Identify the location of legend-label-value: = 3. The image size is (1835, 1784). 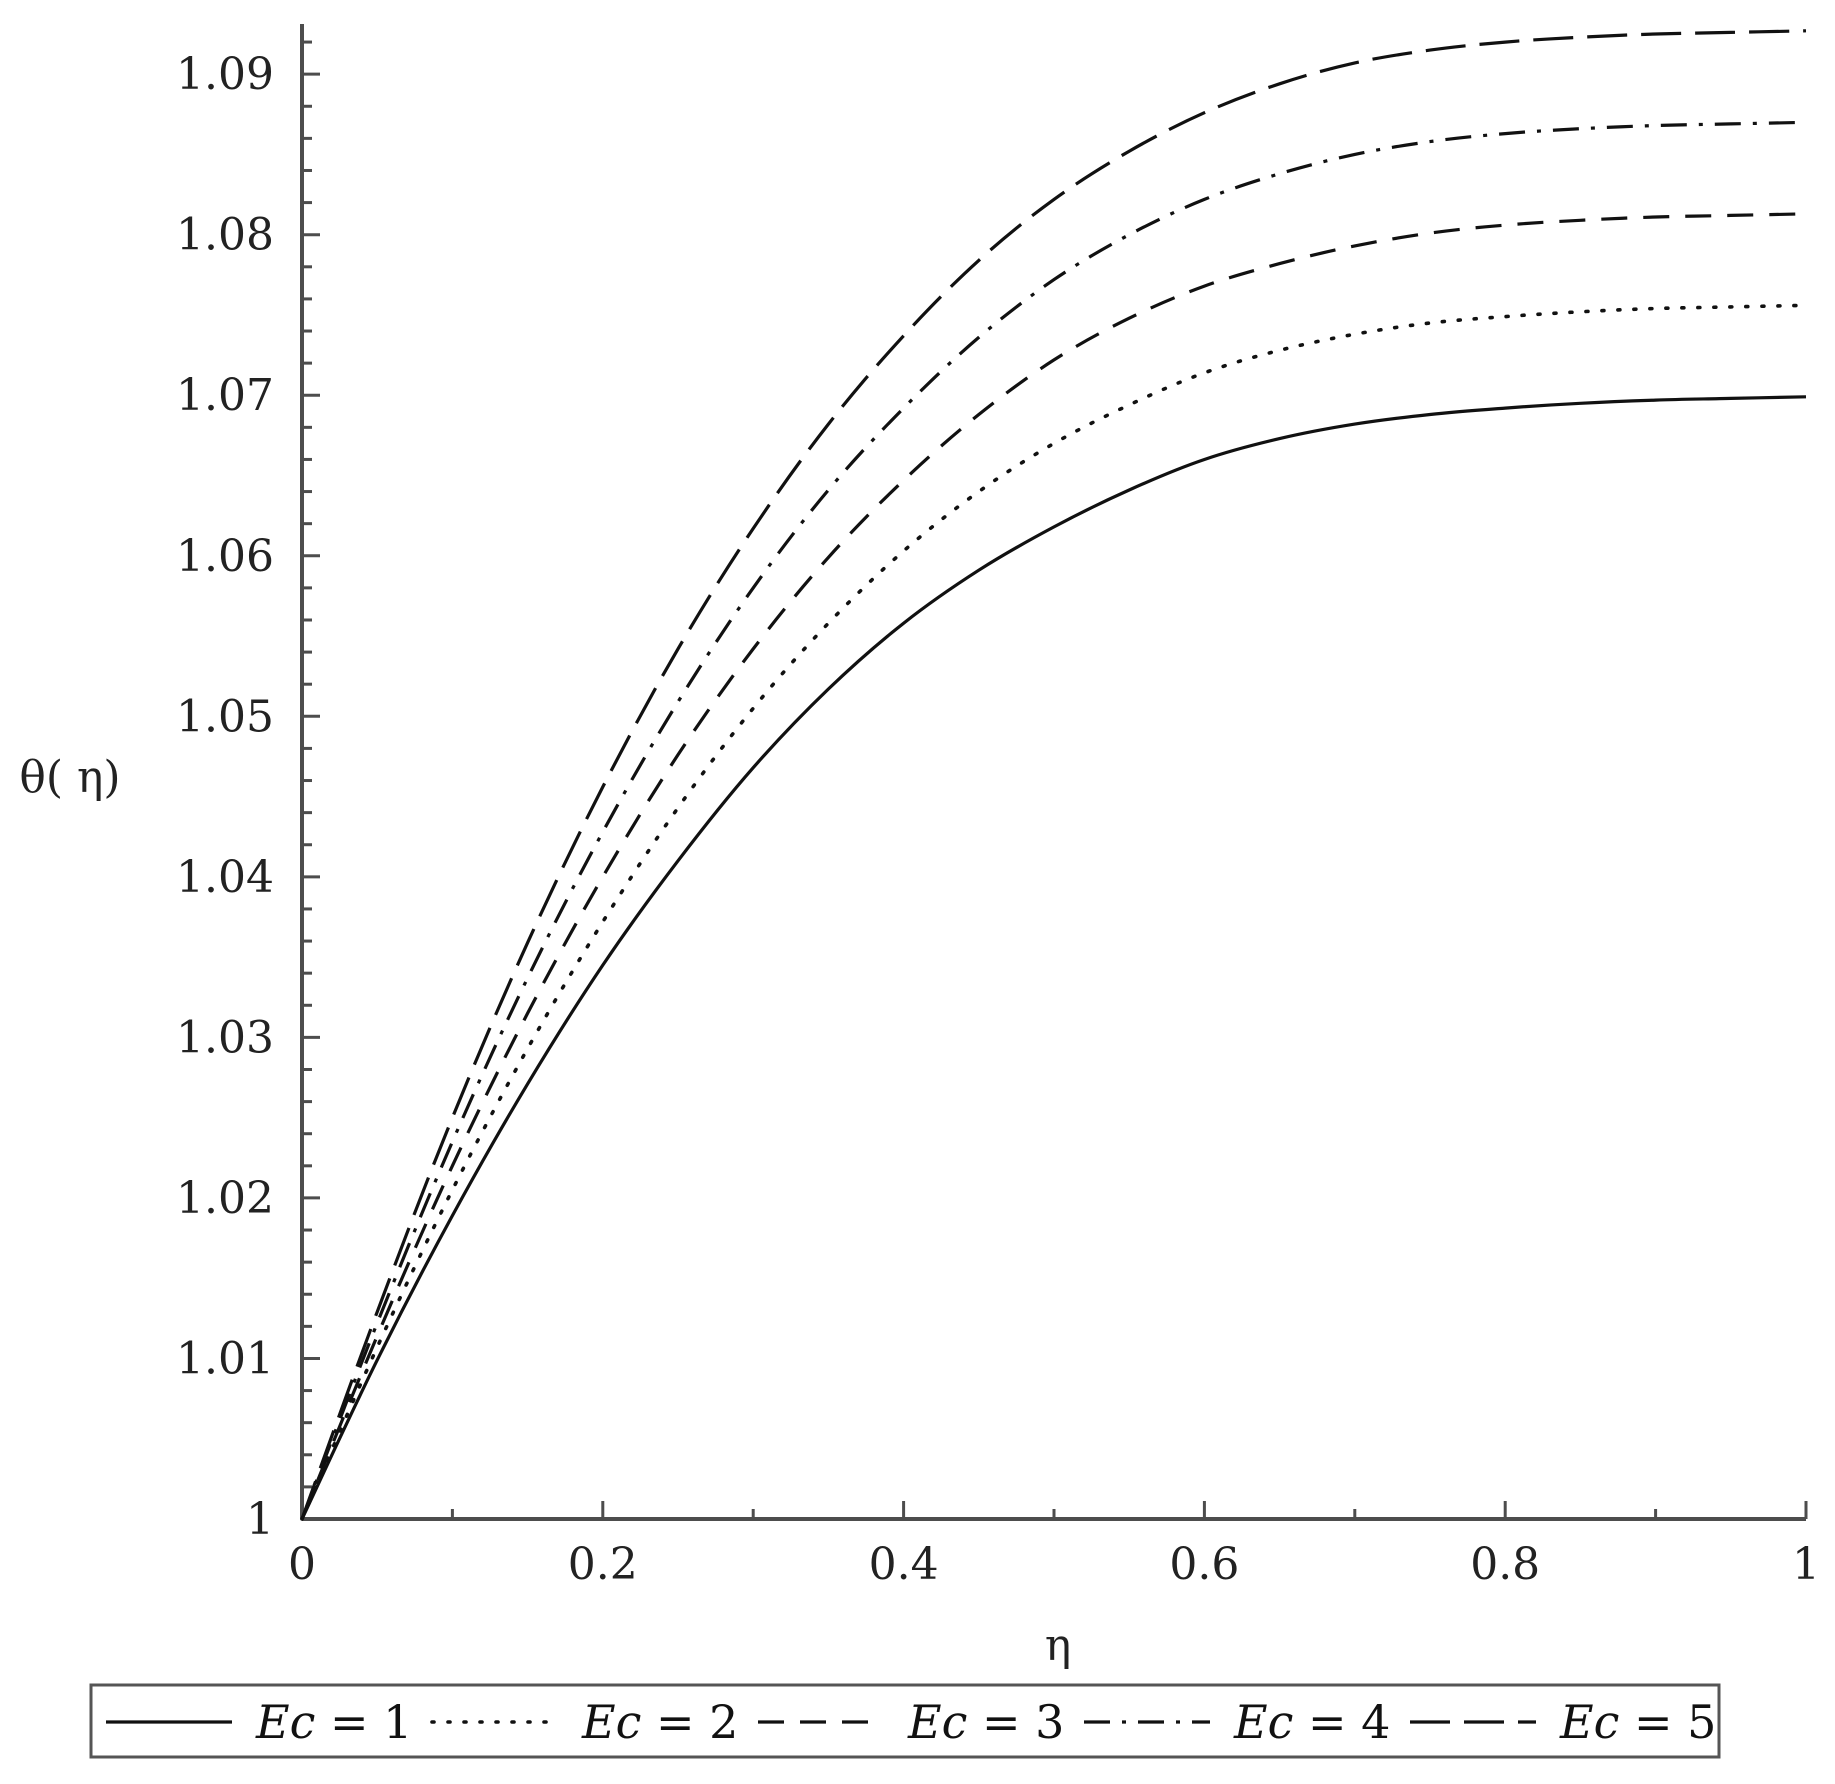
(1015, 1722).